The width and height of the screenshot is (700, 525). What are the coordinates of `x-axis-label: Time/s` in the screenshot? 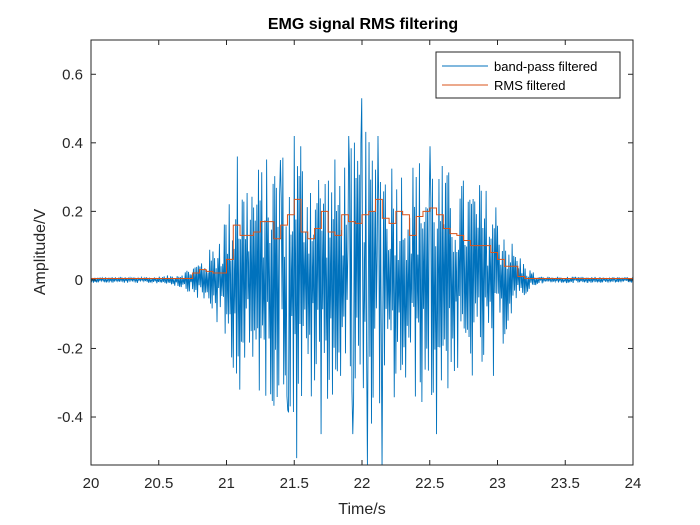 It's located at (361, 509).